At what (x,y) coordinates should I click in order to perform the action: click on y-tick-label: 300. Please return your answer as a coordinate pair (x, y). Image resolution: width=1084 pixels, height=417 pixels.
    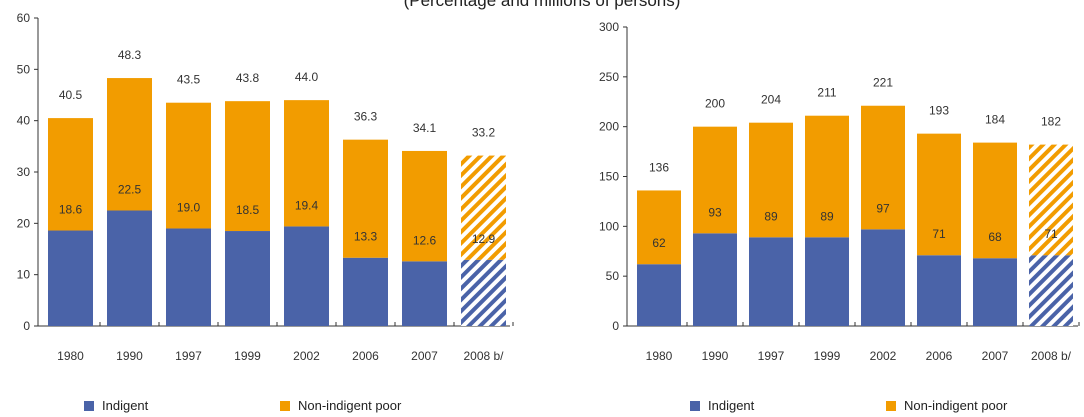
    Looking at the image, I should click on (609, 27).